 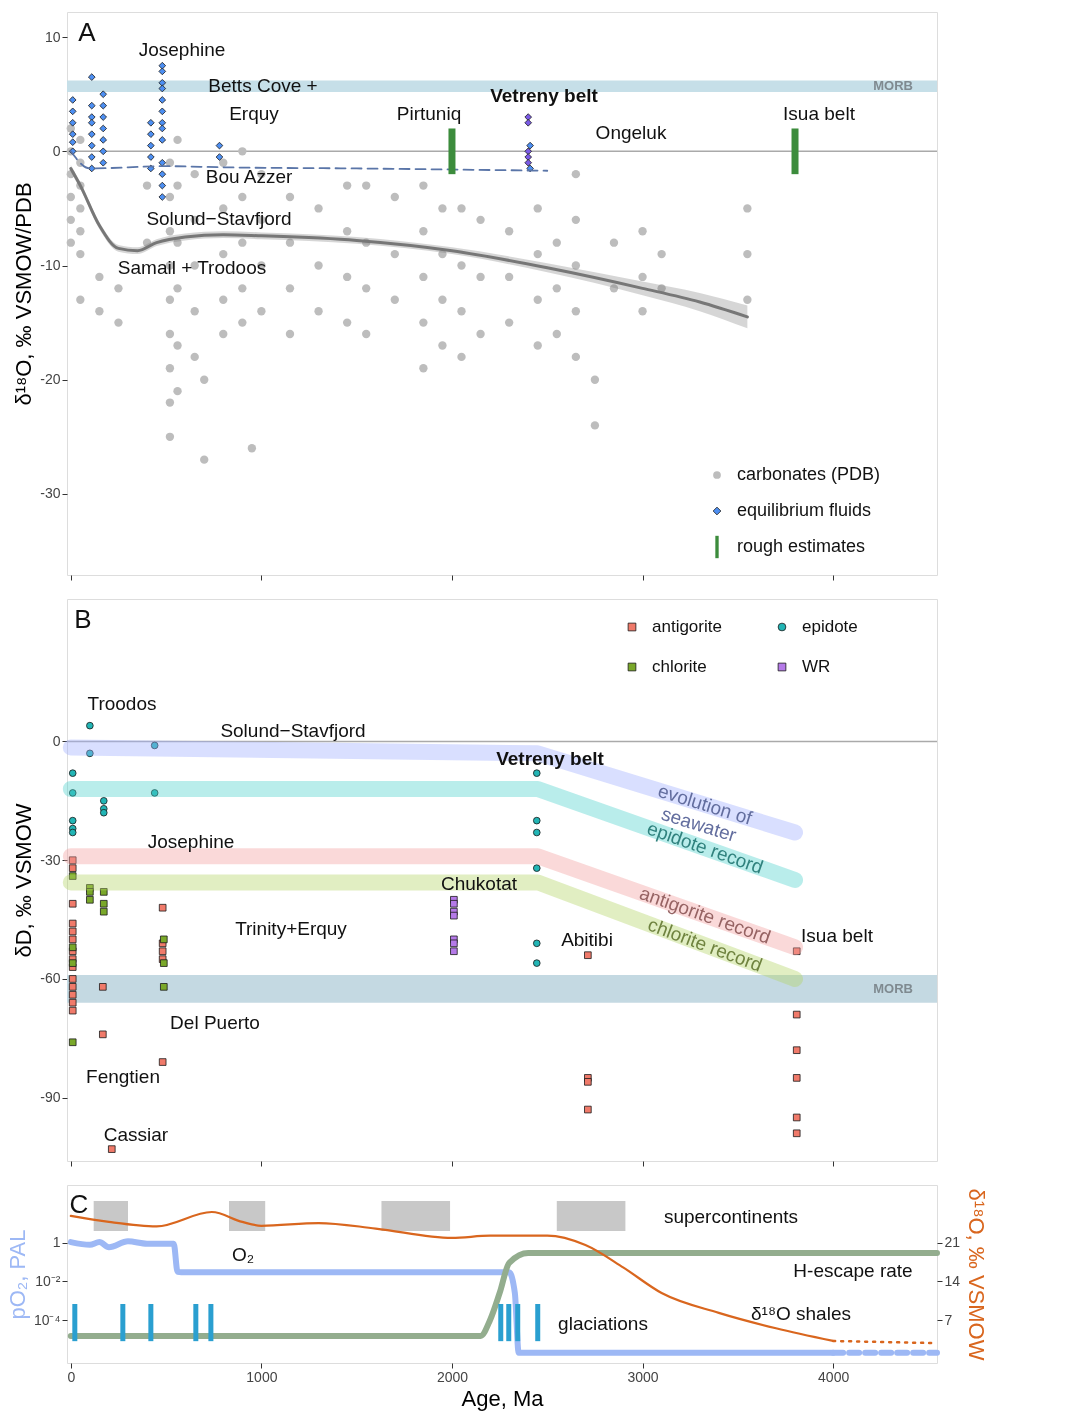 What do you see at coordinates (291, 928) in the screenshot?
I see `annotation: Trinity+Erquy` at bounding box center [291, 928].